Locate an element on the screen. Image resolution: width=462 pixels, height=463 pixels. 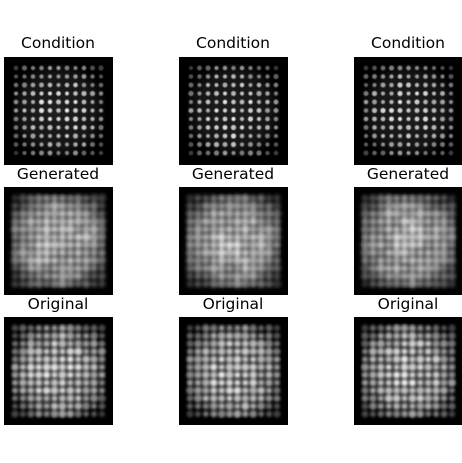
panel-title-original-3: Original is located at coordinates (408, 304).